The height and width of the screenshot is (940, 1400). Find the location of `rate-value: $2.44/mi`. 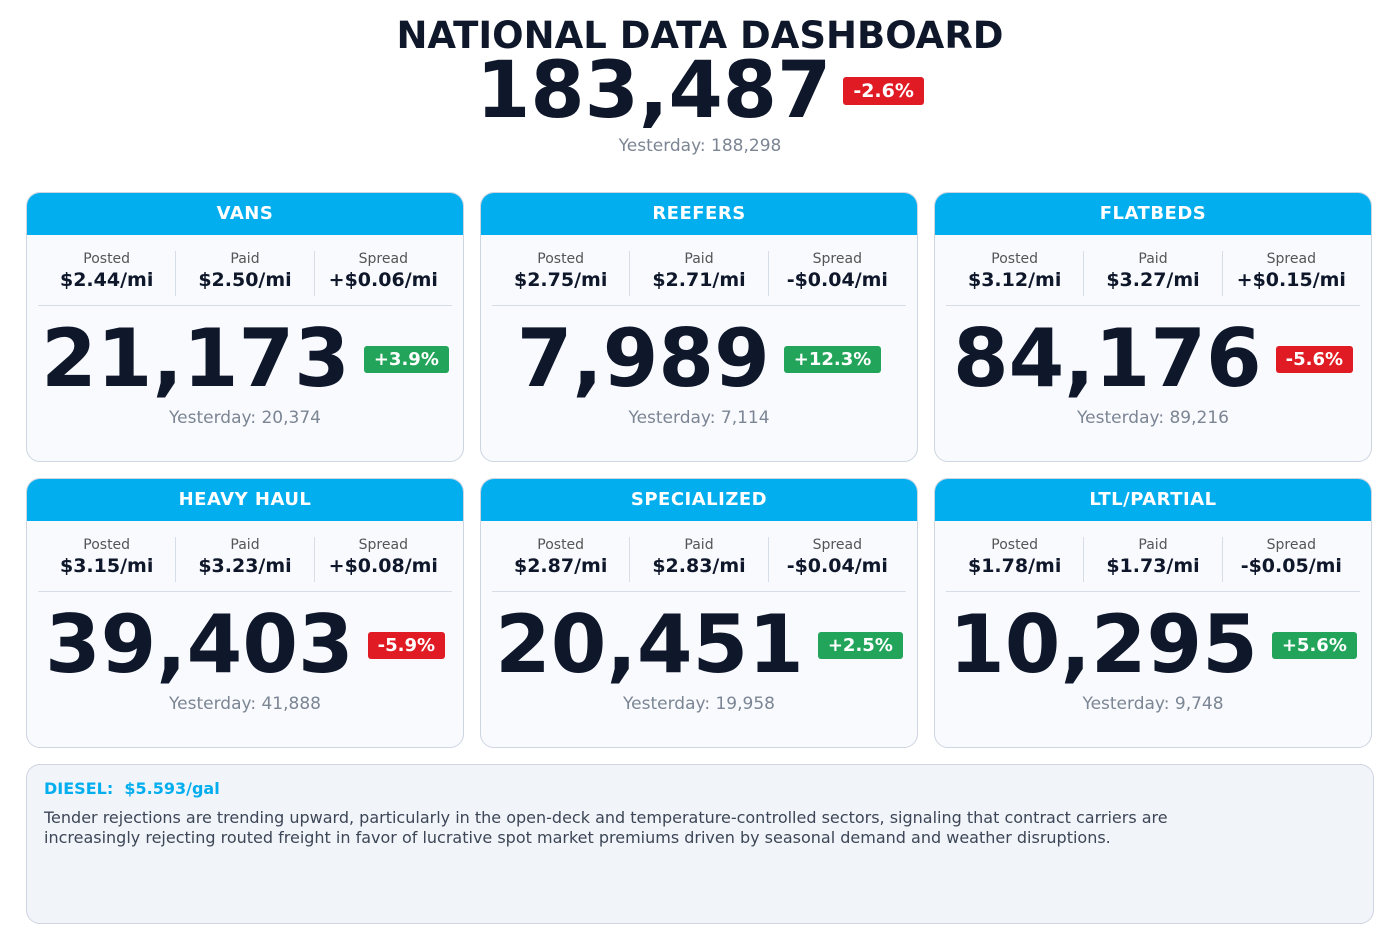

rate-value: $2.44/mi is located at coordinates (106, 280).